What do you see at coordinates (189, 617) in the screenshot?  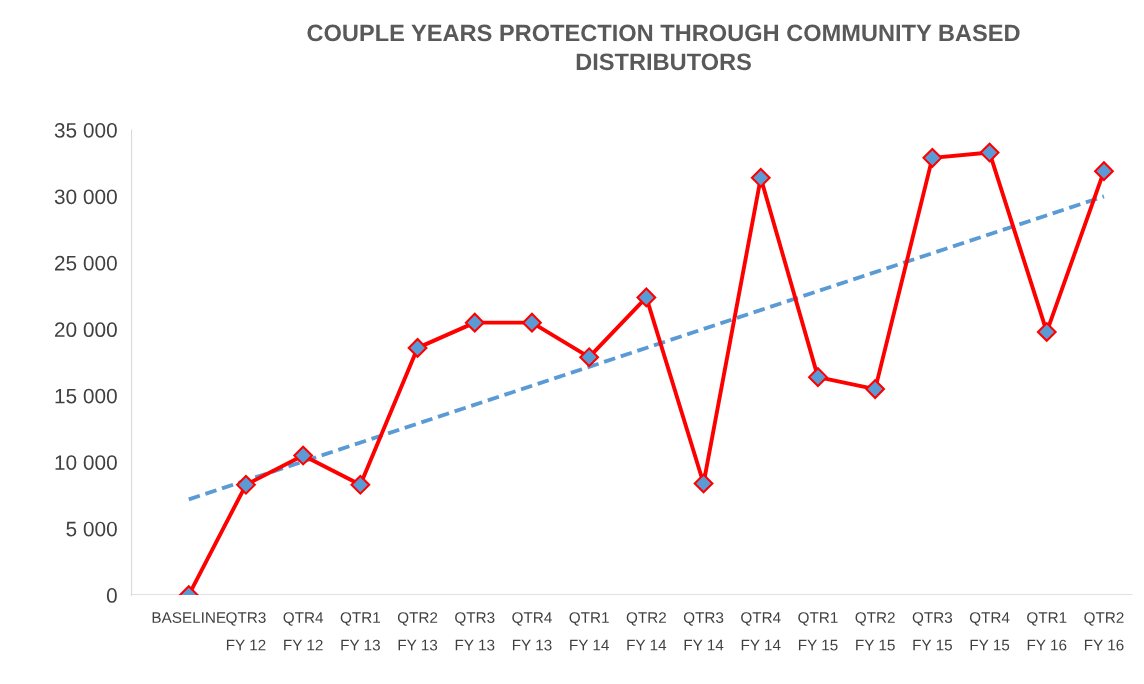 I see `x-tick-label: BASELINE` at bounding box center [189, 617].